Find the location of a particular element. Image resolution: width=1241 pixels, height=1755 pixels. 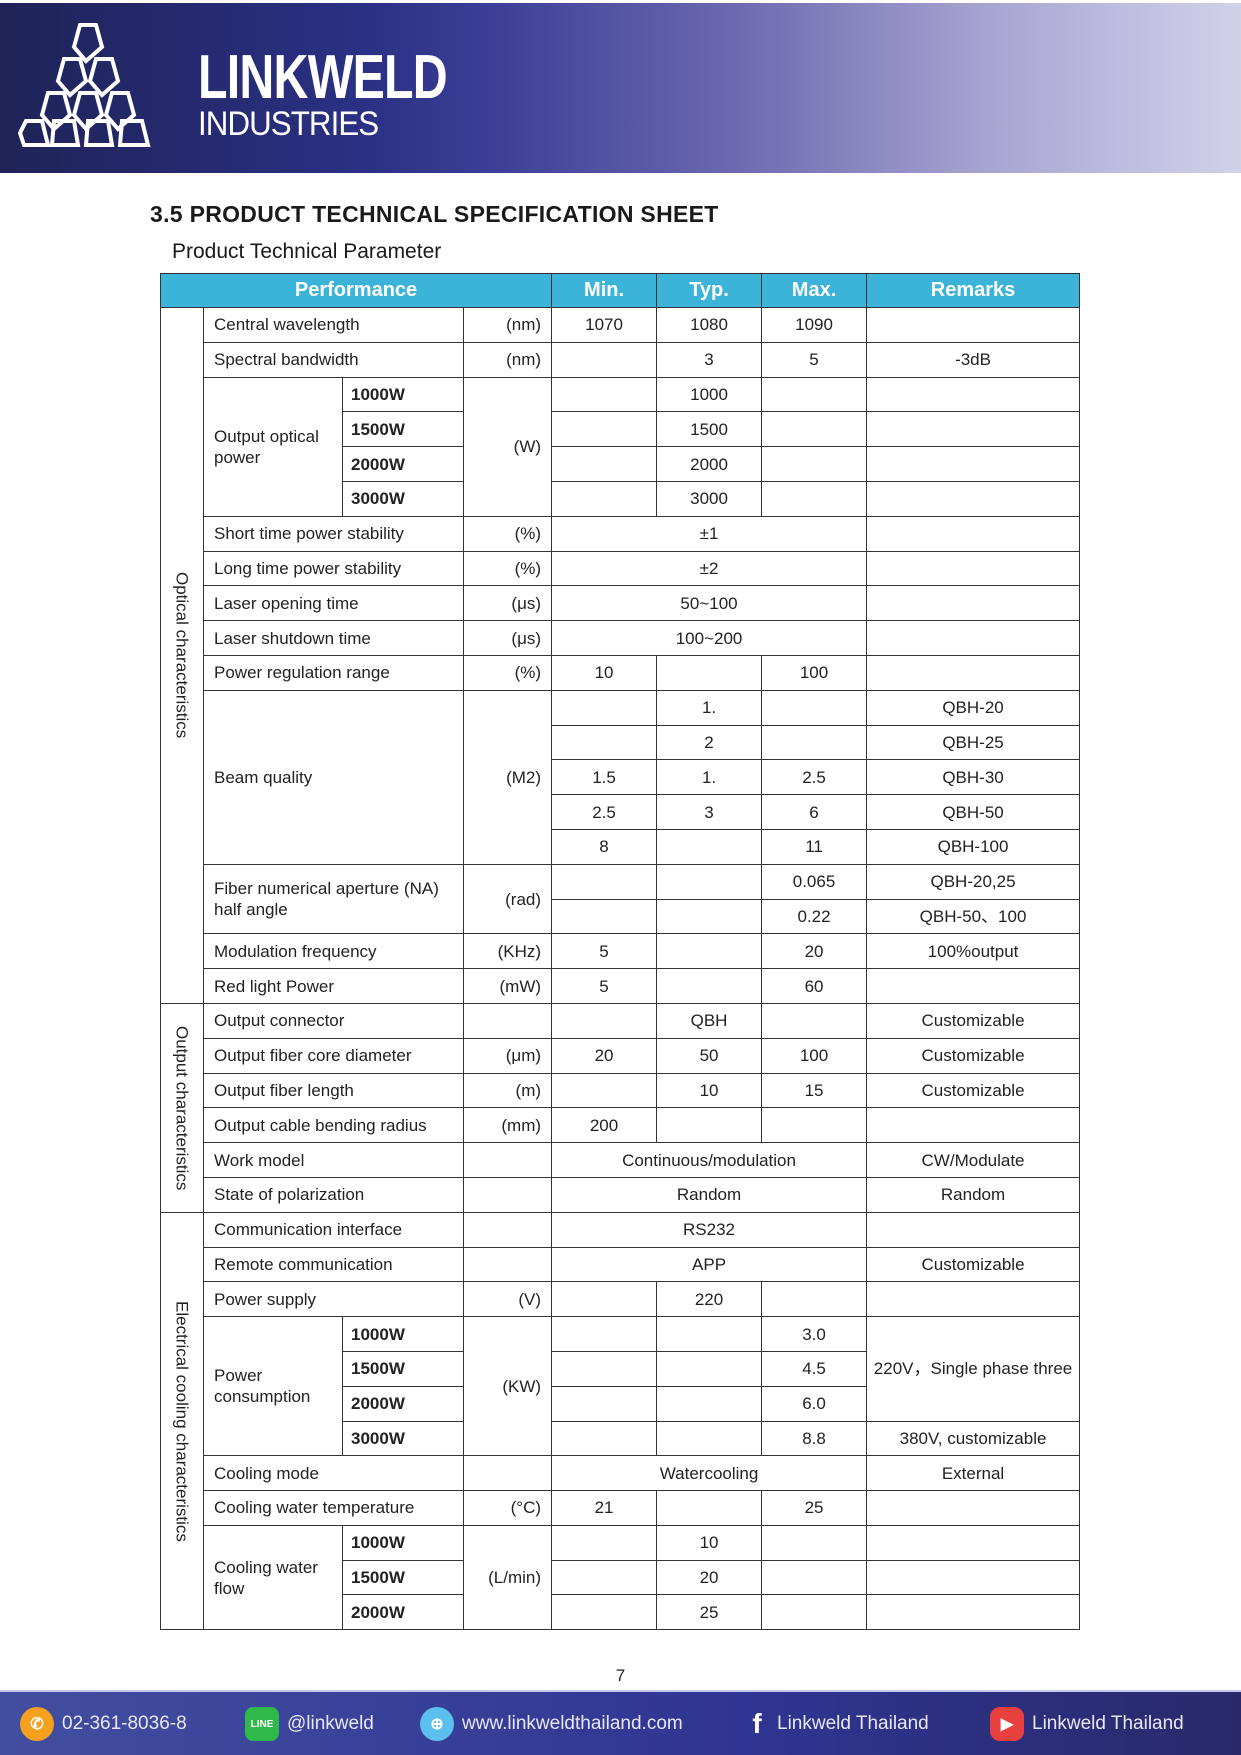

power-variant: 1500W is located at coordinates (403, 429).